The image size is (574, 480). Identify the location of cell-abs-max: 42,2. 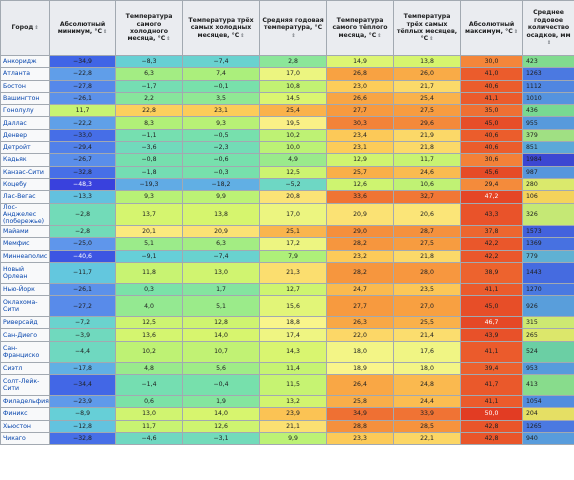
(491, 244).